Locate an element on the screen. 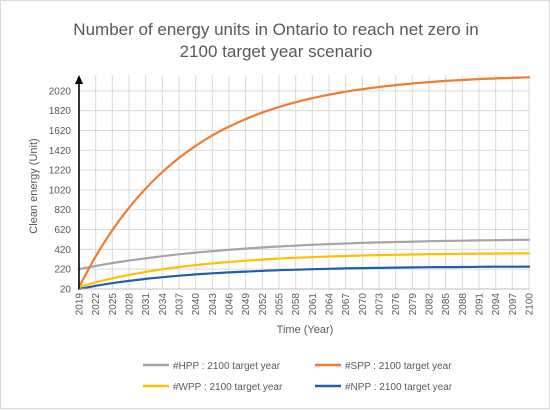 The height and width of the screenshot is (410, 550). y-tick-label: 1820 is located at coordinates (60, 111).